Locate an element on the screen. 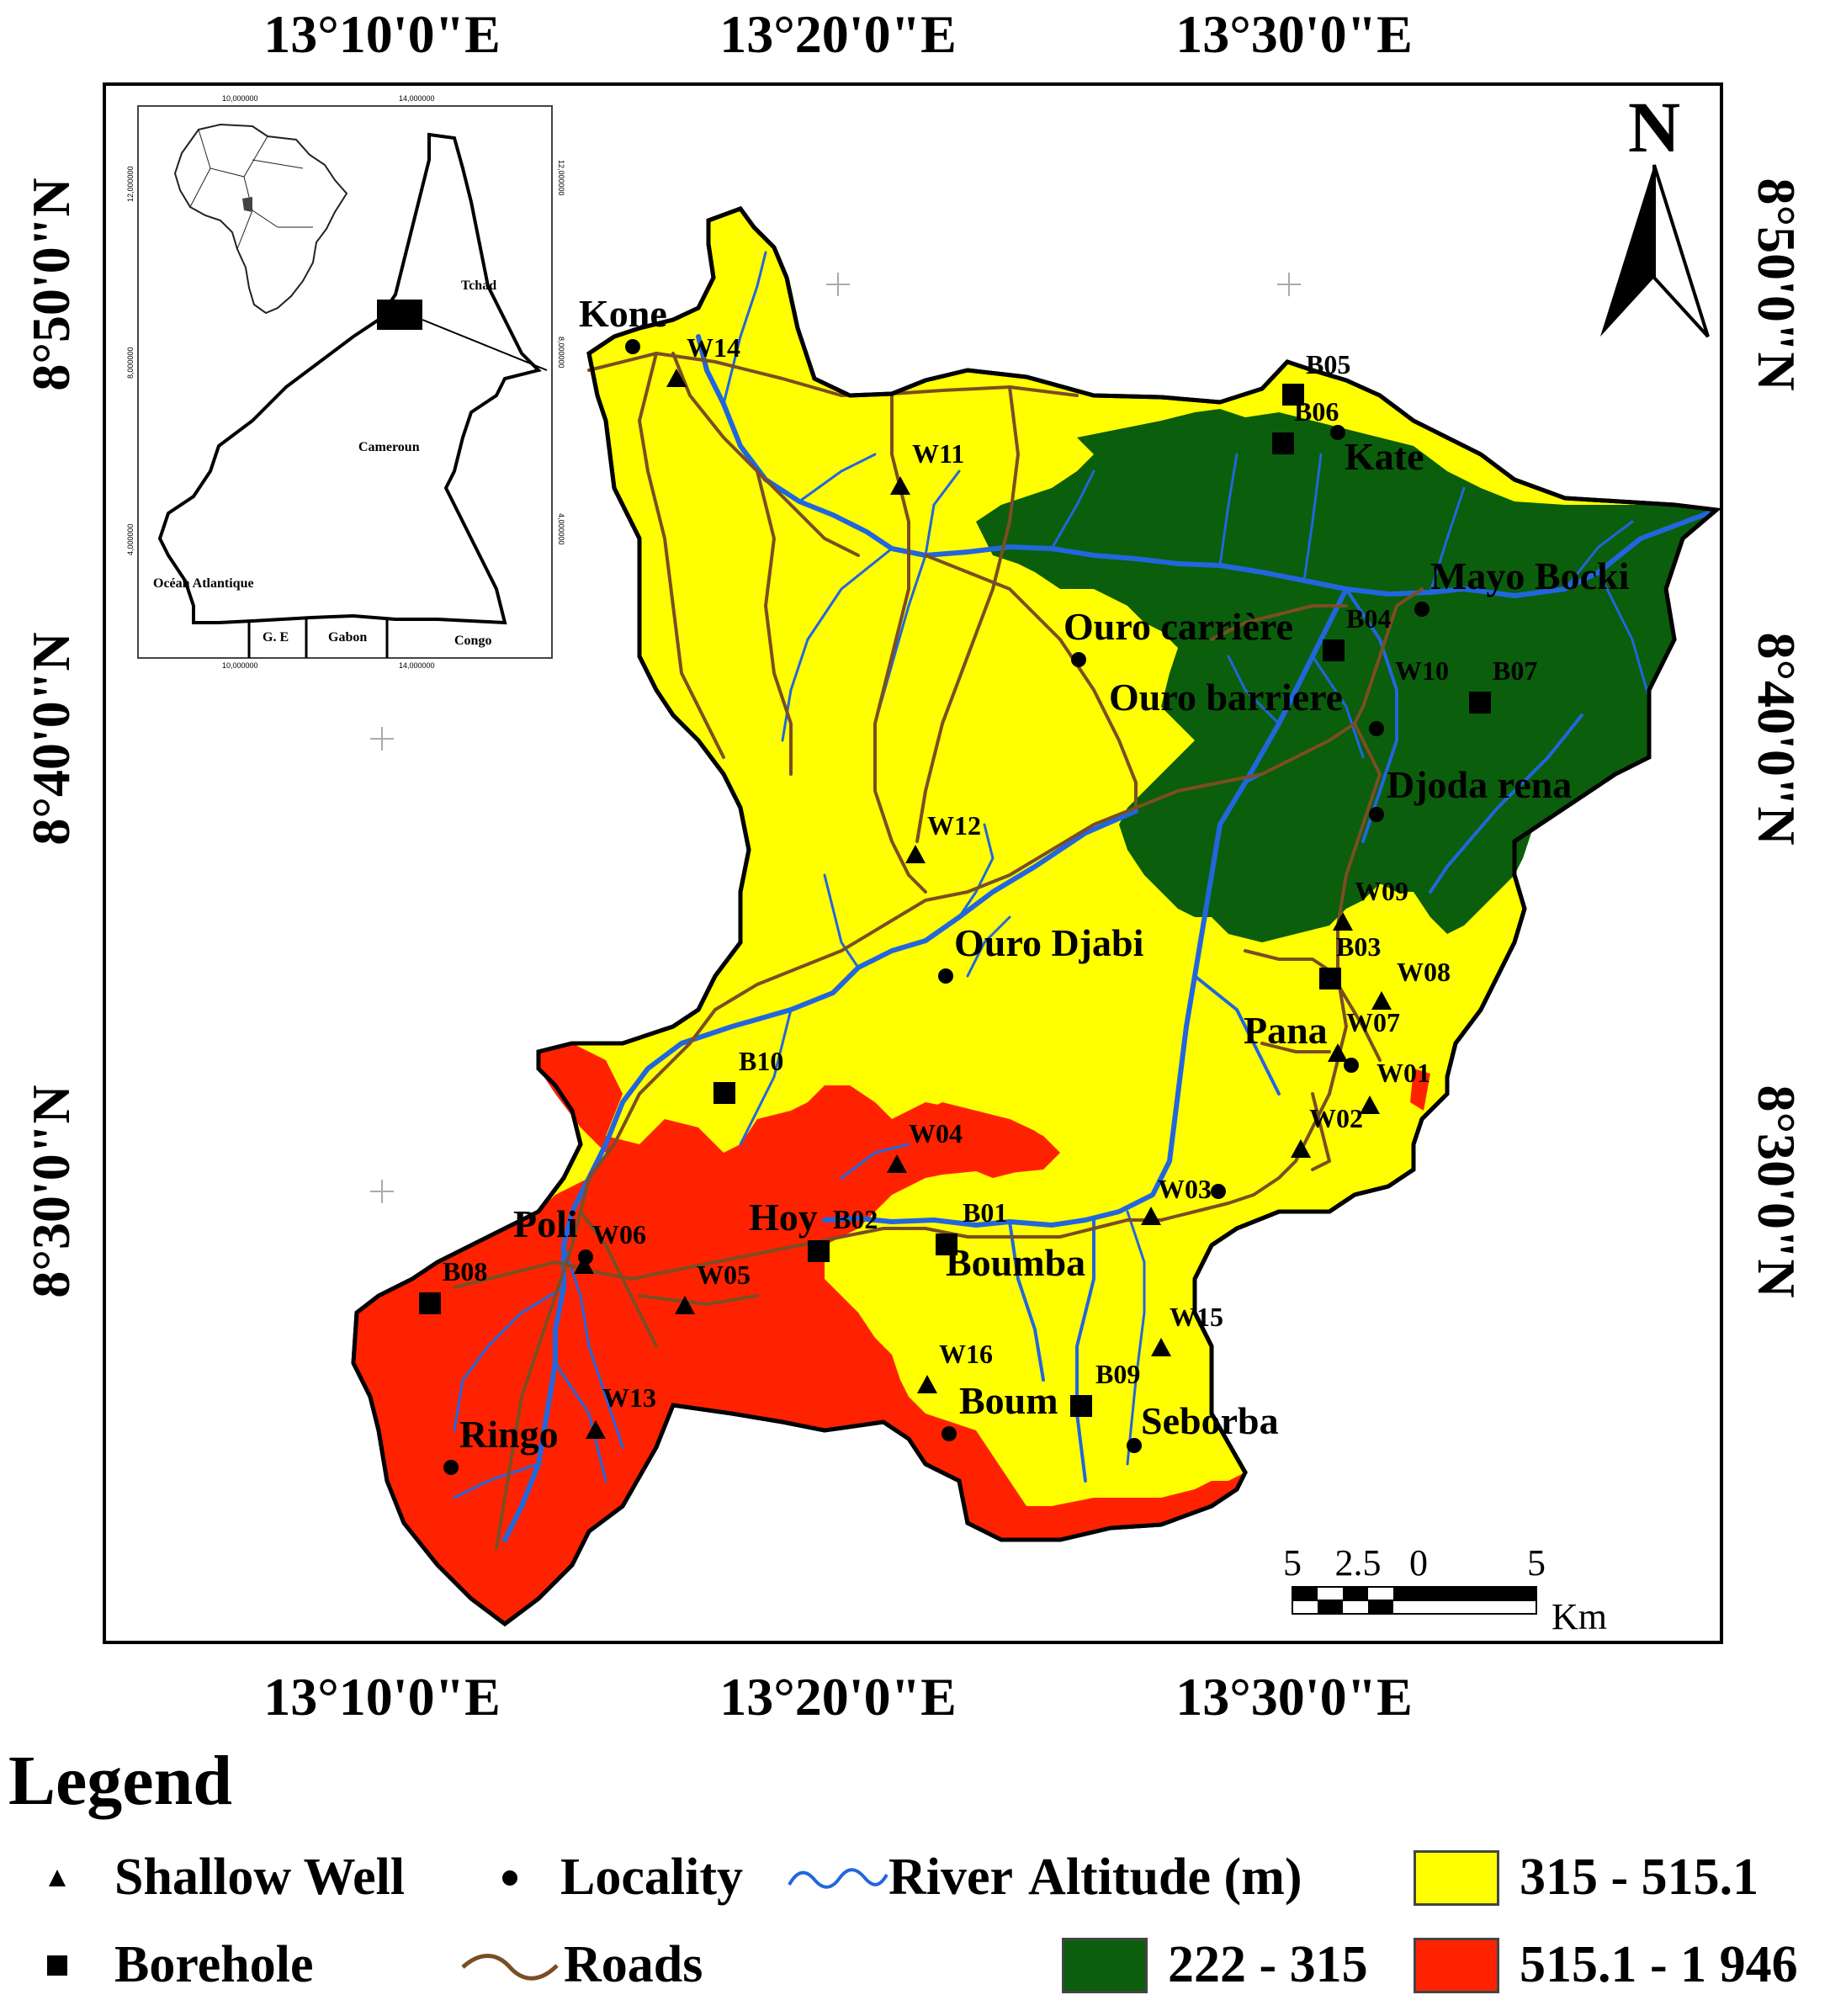  altitude-zone-515-1946-east is located at coordinates (1420, 1090).